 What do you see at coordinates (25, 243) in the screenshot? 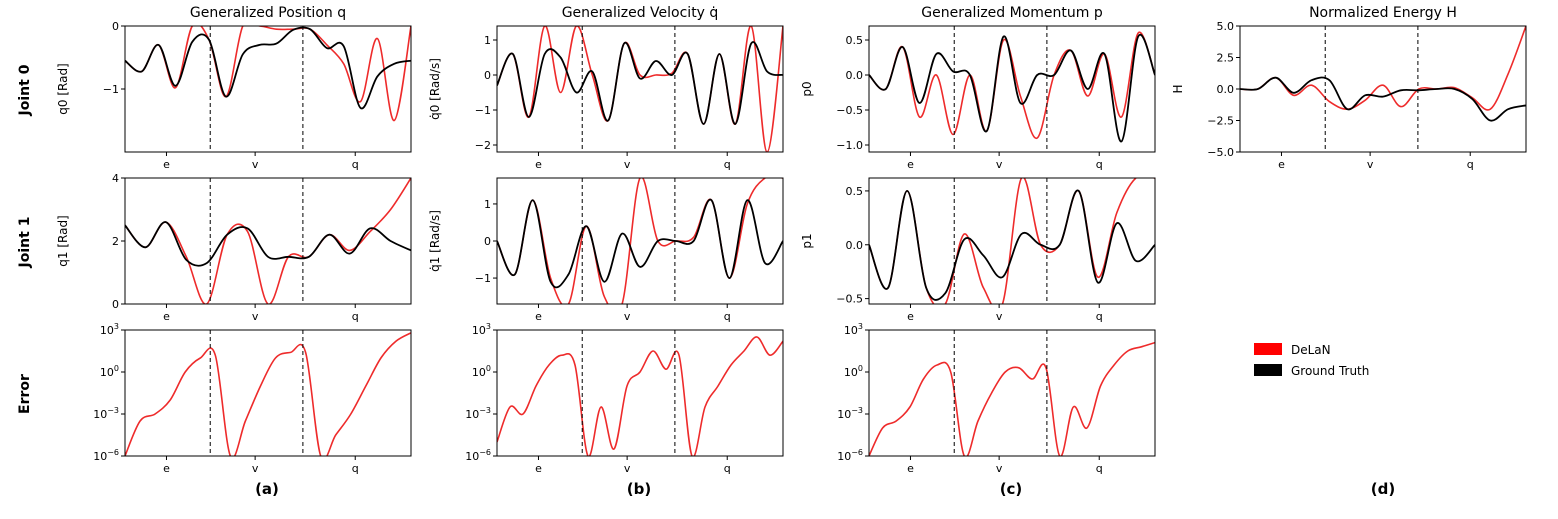
I see `row-label-joint1: Joint 1` at bounding box center [25, 243].